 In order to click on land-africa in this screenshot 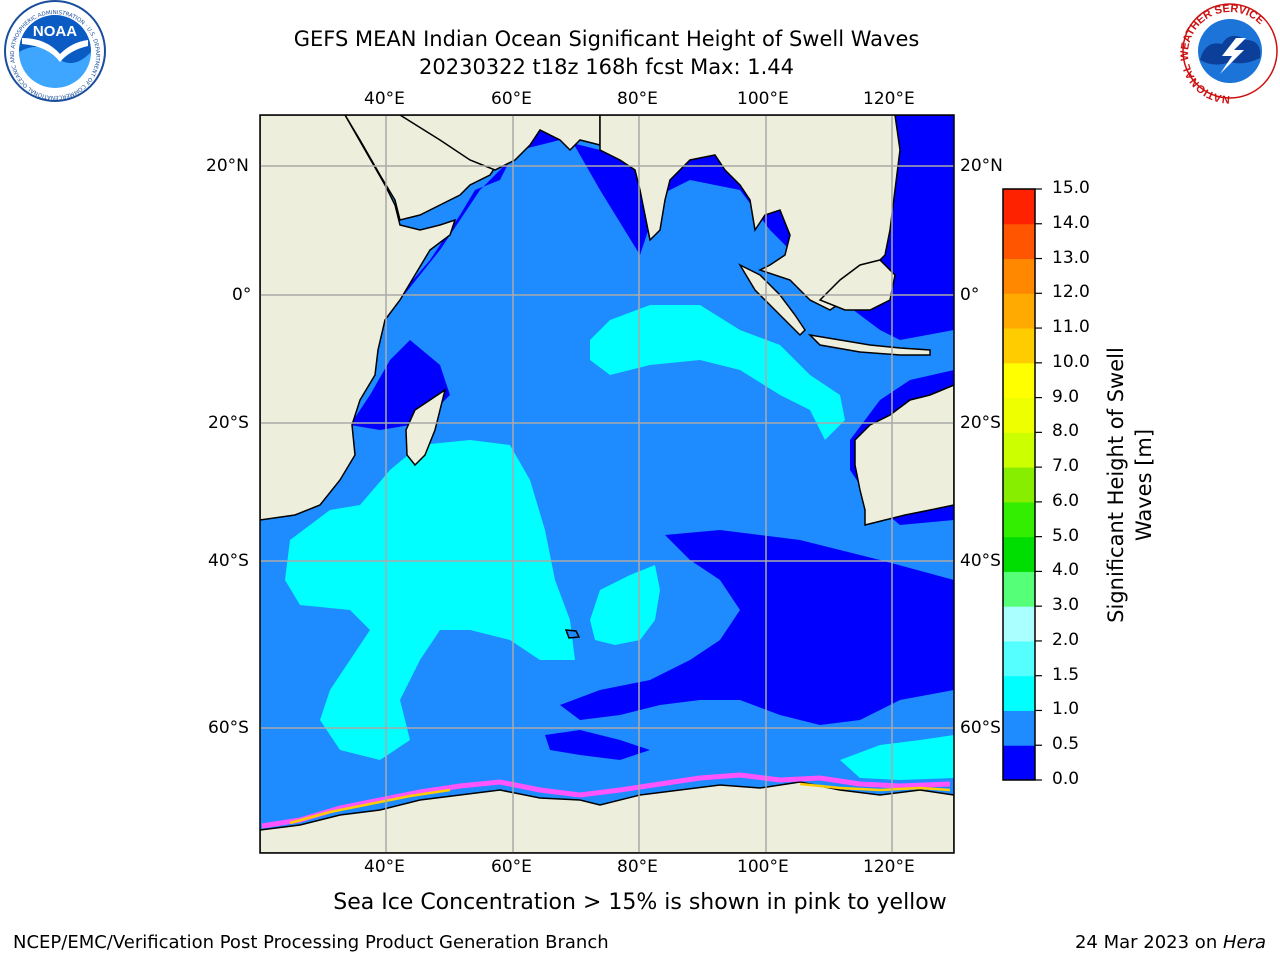, I will do `click(358, 318)`.